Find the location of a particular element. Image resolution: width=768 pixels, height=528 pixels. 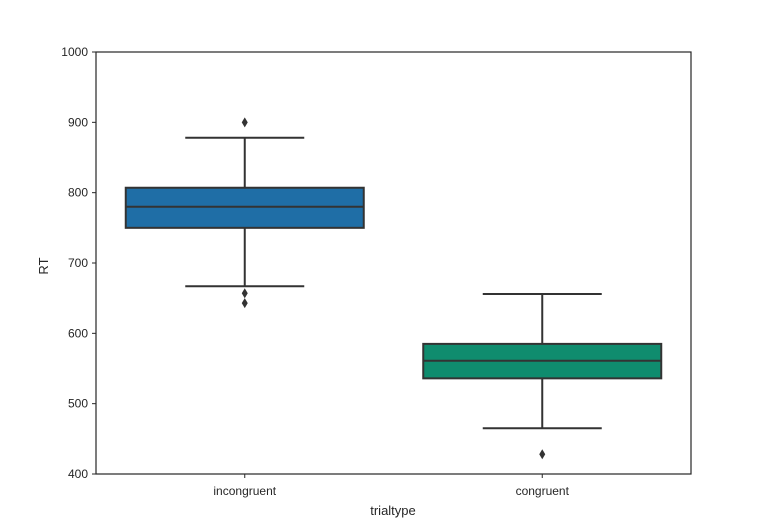

iqr-box is located at coordinates (244, 207).